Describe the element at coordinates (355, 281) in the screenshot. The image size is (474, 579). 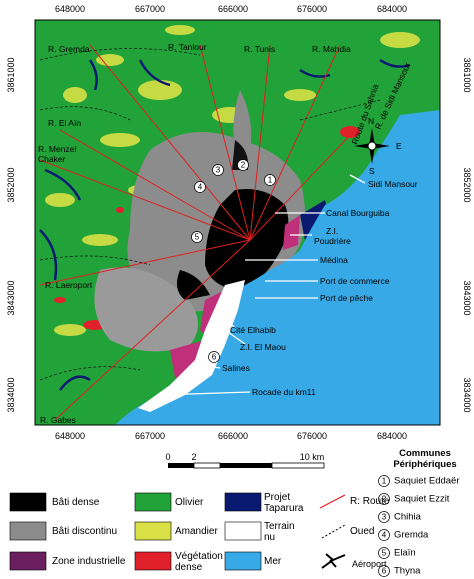
I see `place-label: Port de commerce` at that location.